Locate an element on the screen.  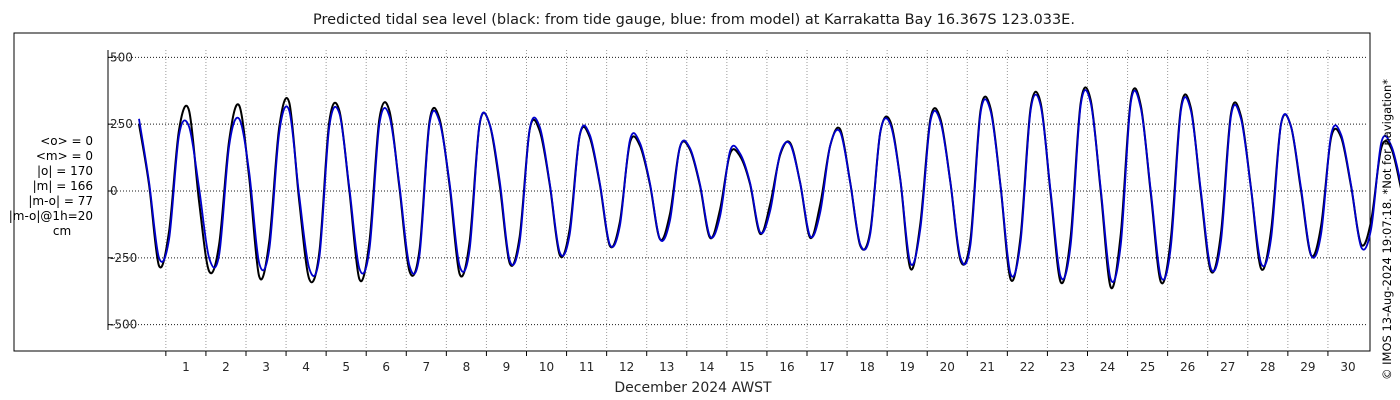
x-tick-label: 11 is located at coordinates (586, 367).